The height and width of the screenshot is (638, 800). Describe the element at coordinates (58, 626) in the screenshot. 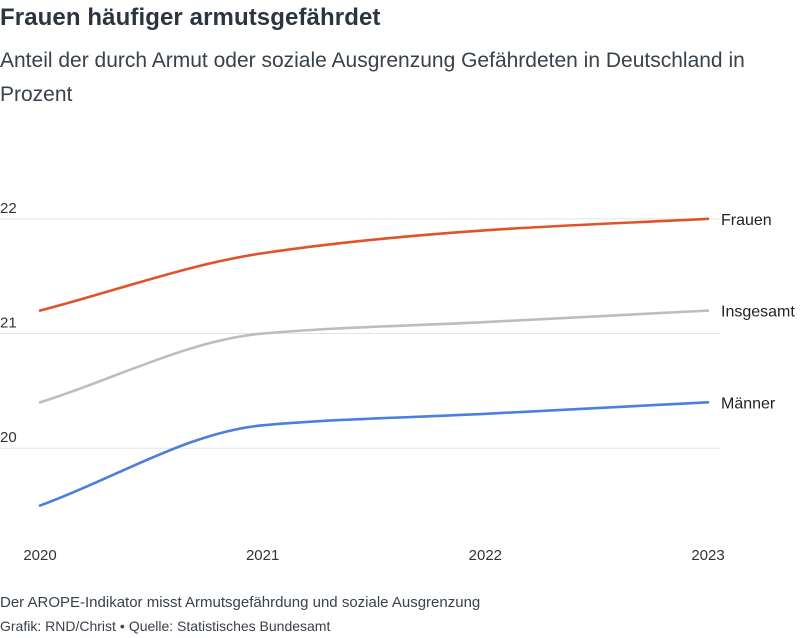

I see `credit-text: Grafik: RND/Christ` at that location.